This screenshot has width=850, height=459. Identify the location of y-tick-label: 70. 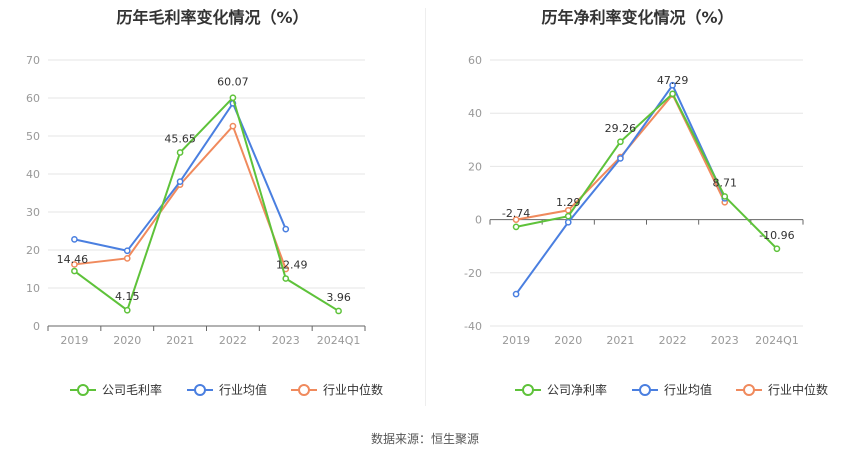
(33, 60).